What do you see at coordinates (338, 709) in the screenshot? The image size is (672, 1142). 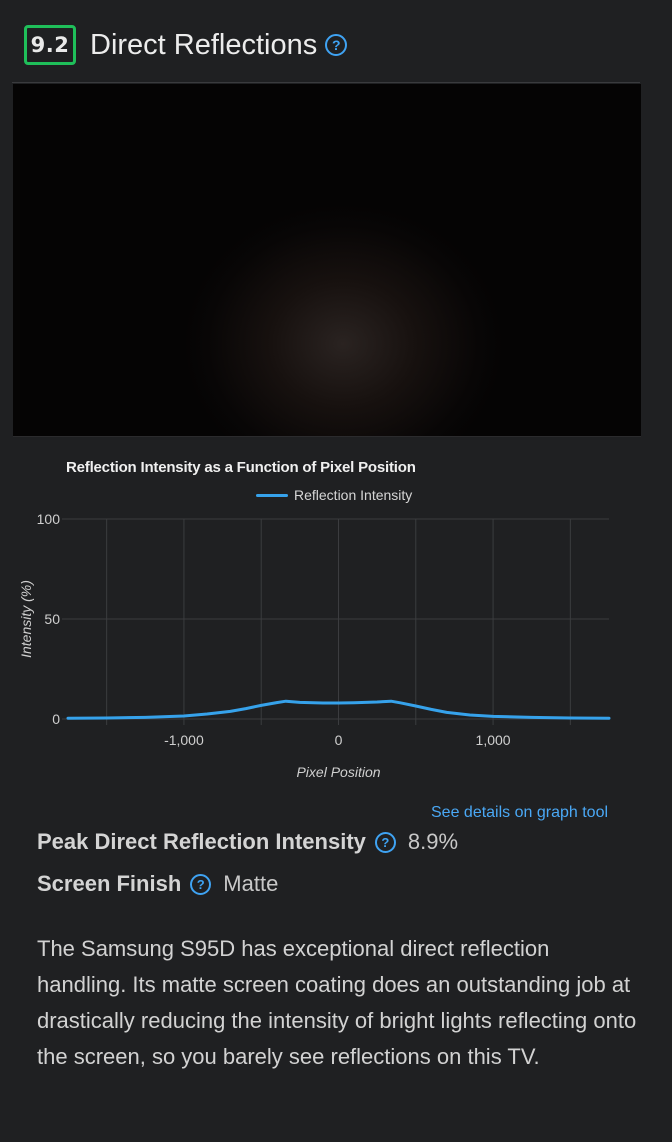 I see `series-line` at bounding box center [338, 709].